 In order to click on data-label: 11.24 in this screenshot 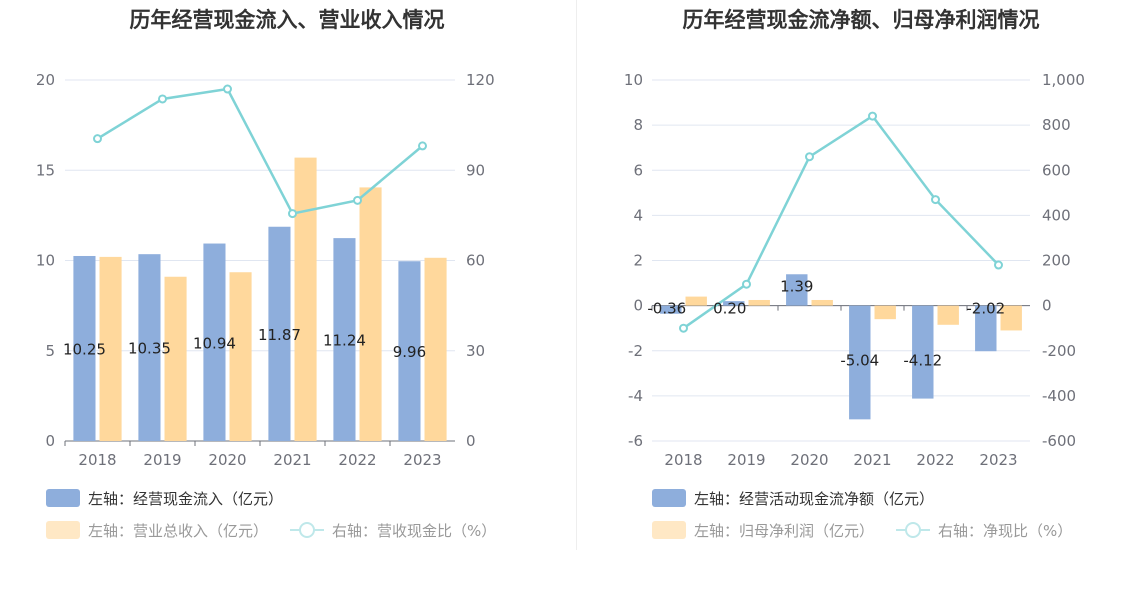, I will do `click(344, 341)`.